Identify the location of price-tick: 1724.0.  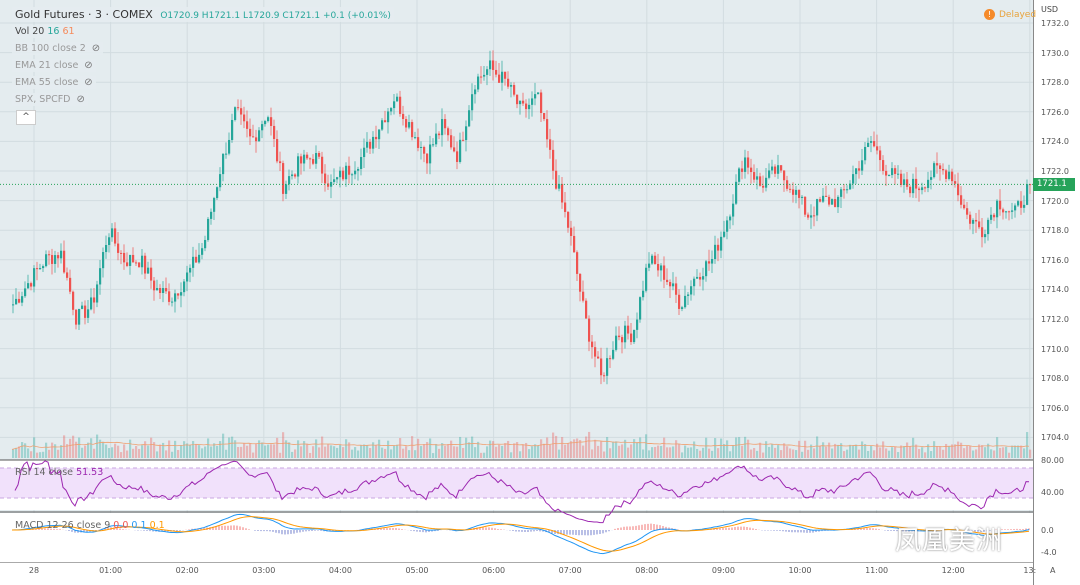
(1055, 142).